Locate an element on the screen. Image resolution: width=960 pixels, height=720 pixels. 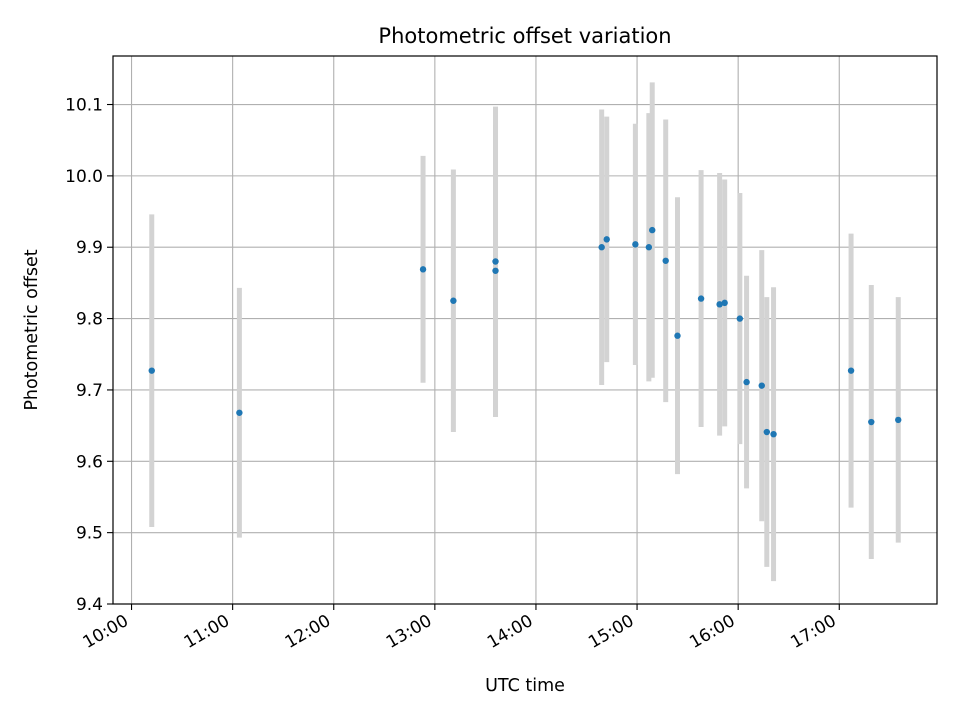
y-tick-label: 10.1 is located at coordinates (84, 106).